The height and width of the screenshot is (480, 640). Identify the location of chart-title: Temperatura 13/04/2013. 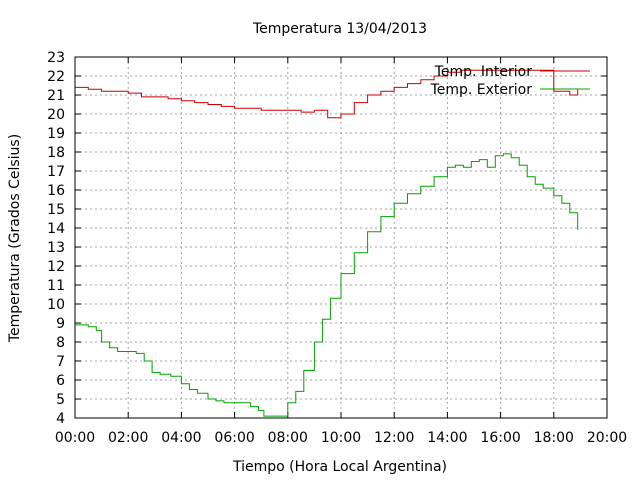
(339, 29).